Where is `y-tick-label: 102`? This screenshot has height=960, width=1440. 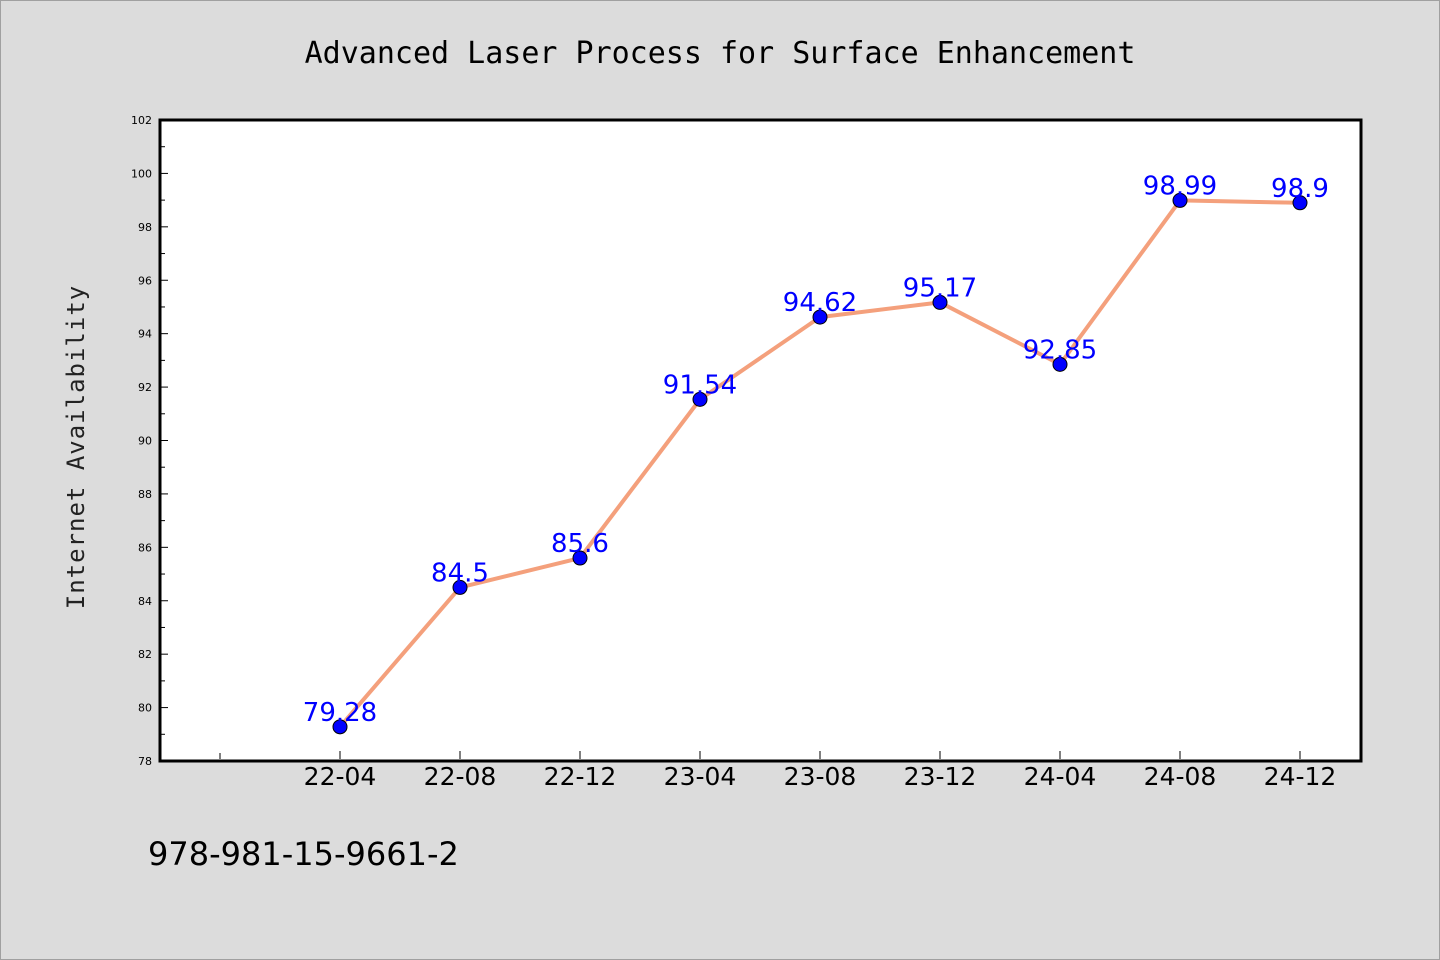 y-tick-label: 102 is located at coordinates (141, 120).